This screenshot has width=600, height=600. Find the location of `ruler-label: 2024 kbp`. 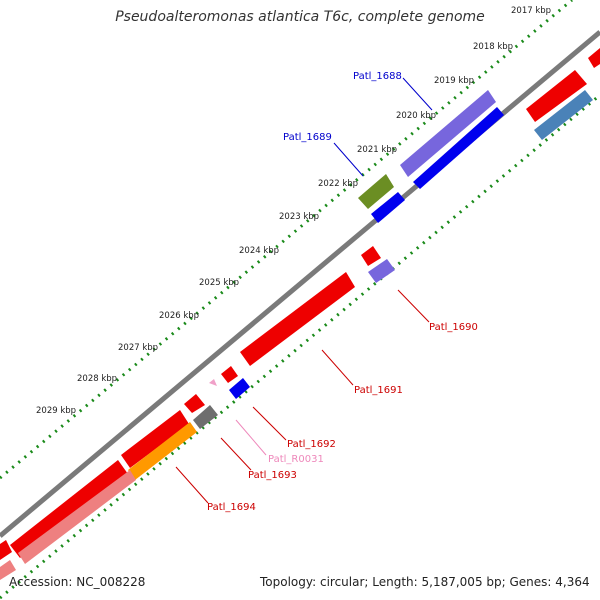

ruler-label: 2024 kbp is located at coordinates (259, 251).